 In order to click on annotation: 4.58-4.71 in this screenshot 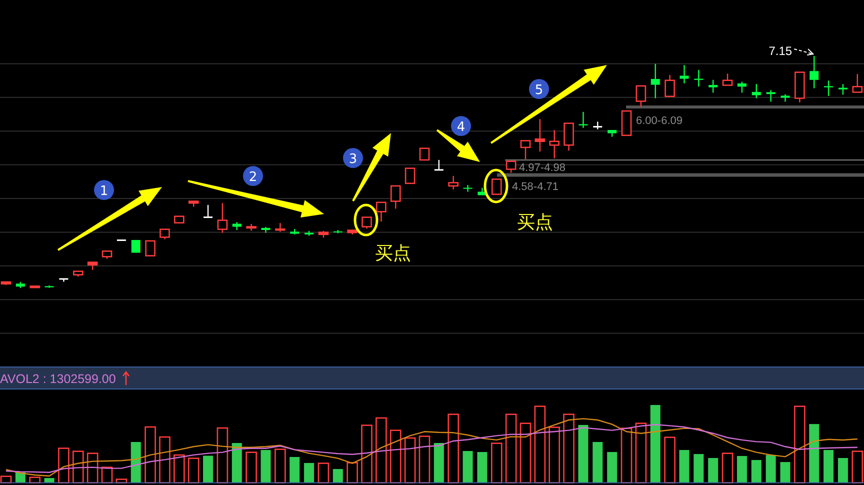, I will do `click(535, 187)`.